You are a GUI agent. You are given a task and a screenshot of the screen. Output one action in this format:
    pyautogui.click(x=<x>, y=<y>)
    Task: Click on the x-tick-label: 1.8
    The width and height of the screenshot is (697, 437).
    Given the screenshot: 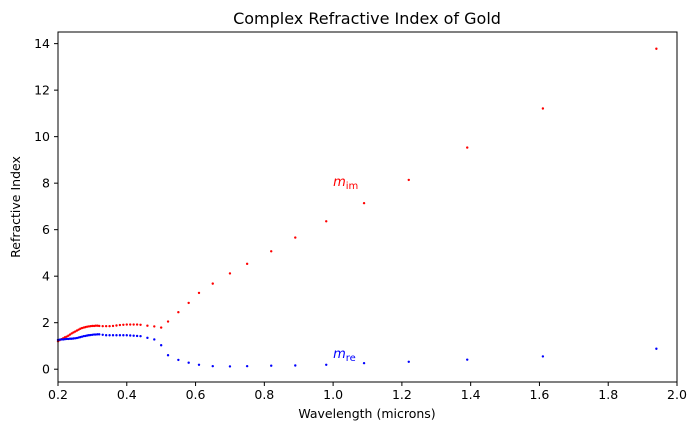 What is the action you would take?
    pyautogui.click(x=608, y=394)
    